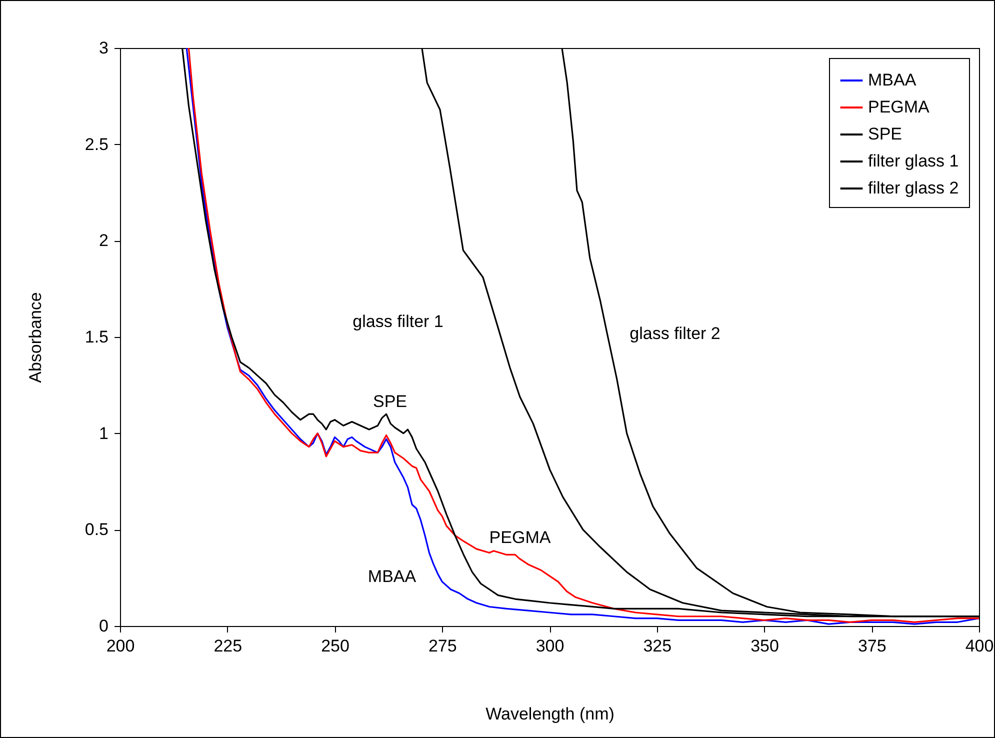  Describe the element at coordinates (96, 337) in the screenshot. I see `y-tick-label: 1.5` at that location.